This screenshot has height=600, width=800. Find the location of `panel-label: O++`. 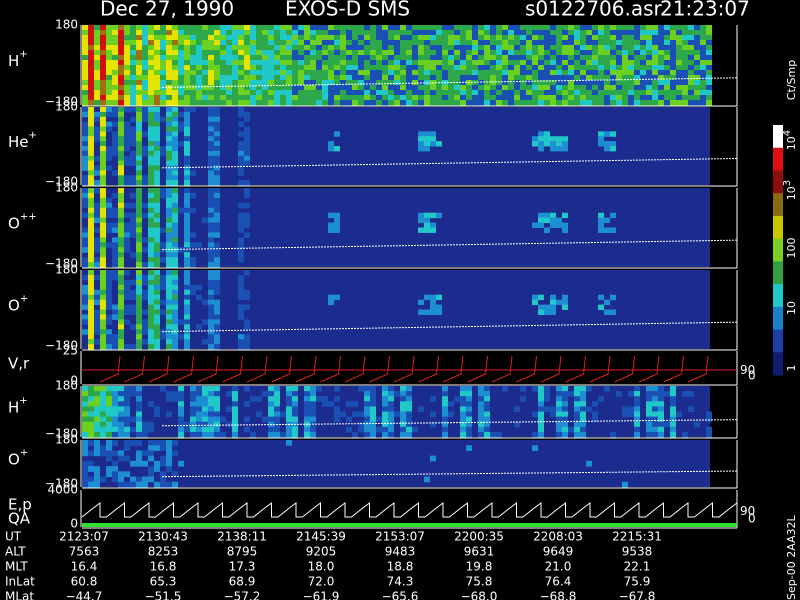

panel-label: O++ is located at coordinates (22, 222).